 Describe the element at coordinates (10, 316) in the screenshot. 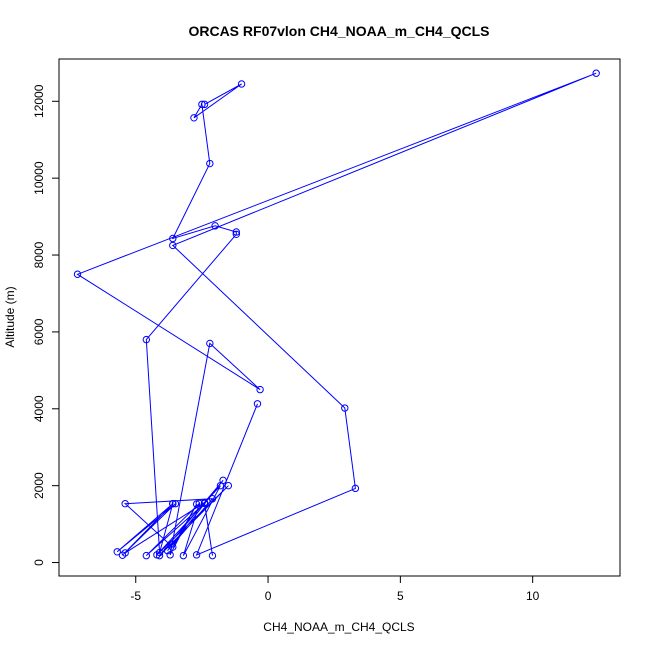

I see `y-axis-label: Altitude (m)` at that location.